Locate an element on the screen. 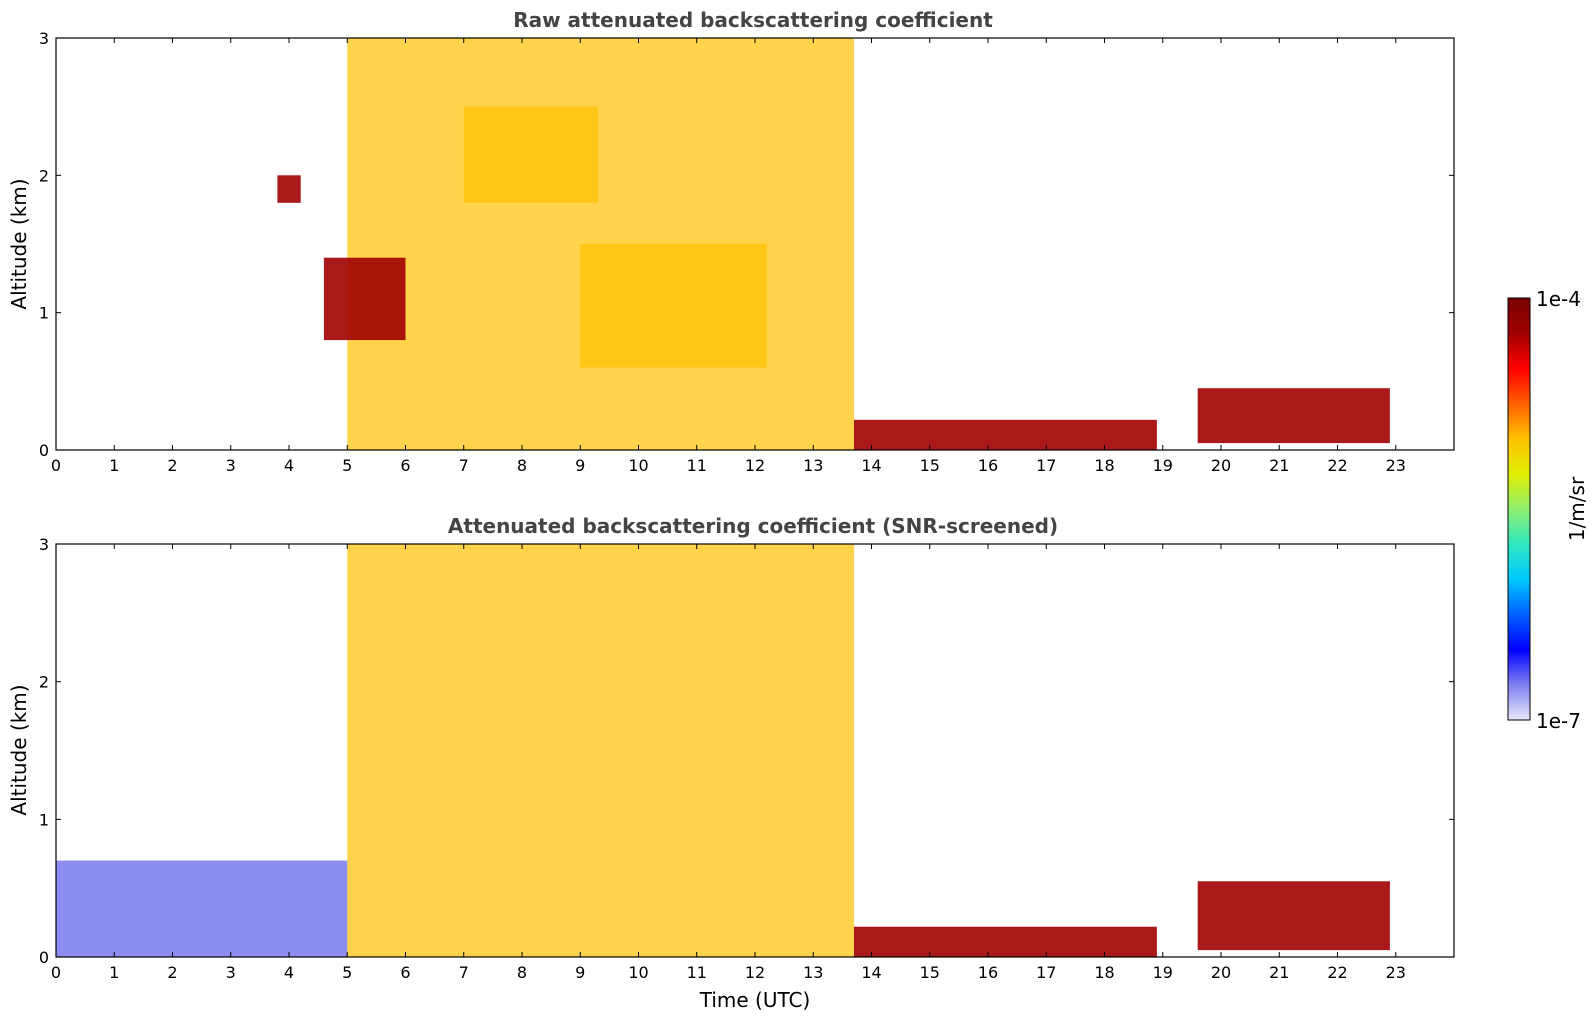 The image size is (1595, 1020). colorbar-max-label: 1e-4 is located at coordinates (1558, 299).